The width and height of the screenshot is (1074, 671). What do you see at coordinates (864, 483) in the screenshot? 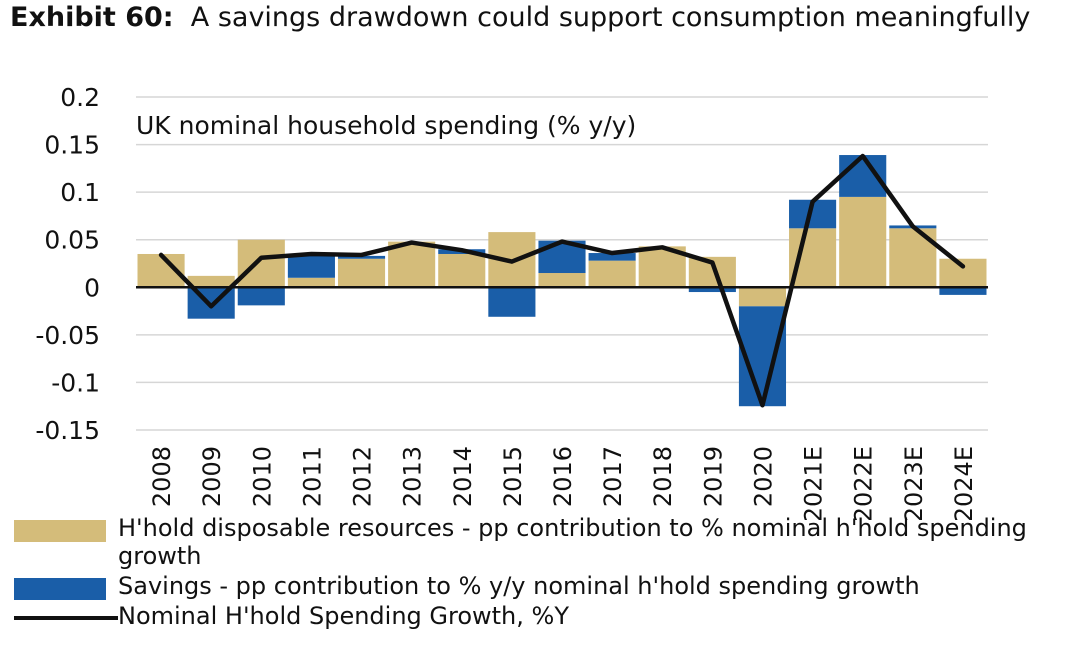
I see `x-tick-label: 2022E` at bounding box center [864, 483].